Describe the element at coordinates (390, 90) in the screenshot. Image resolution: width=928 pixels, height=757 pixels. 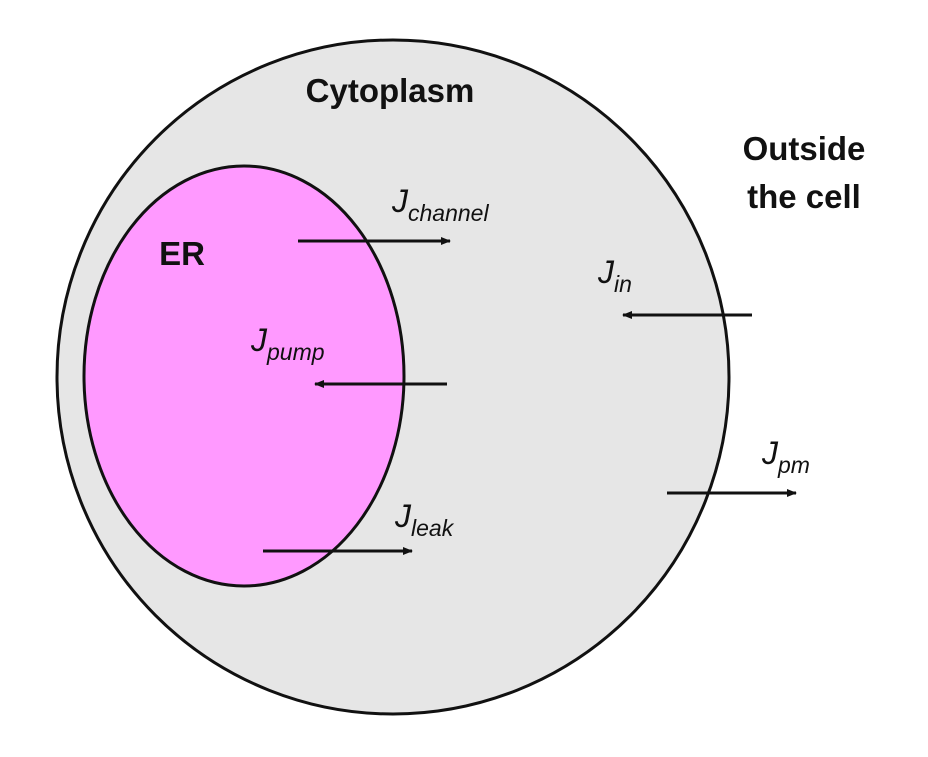
I see `cytoplasm-label: Cytoplasm` at that location.